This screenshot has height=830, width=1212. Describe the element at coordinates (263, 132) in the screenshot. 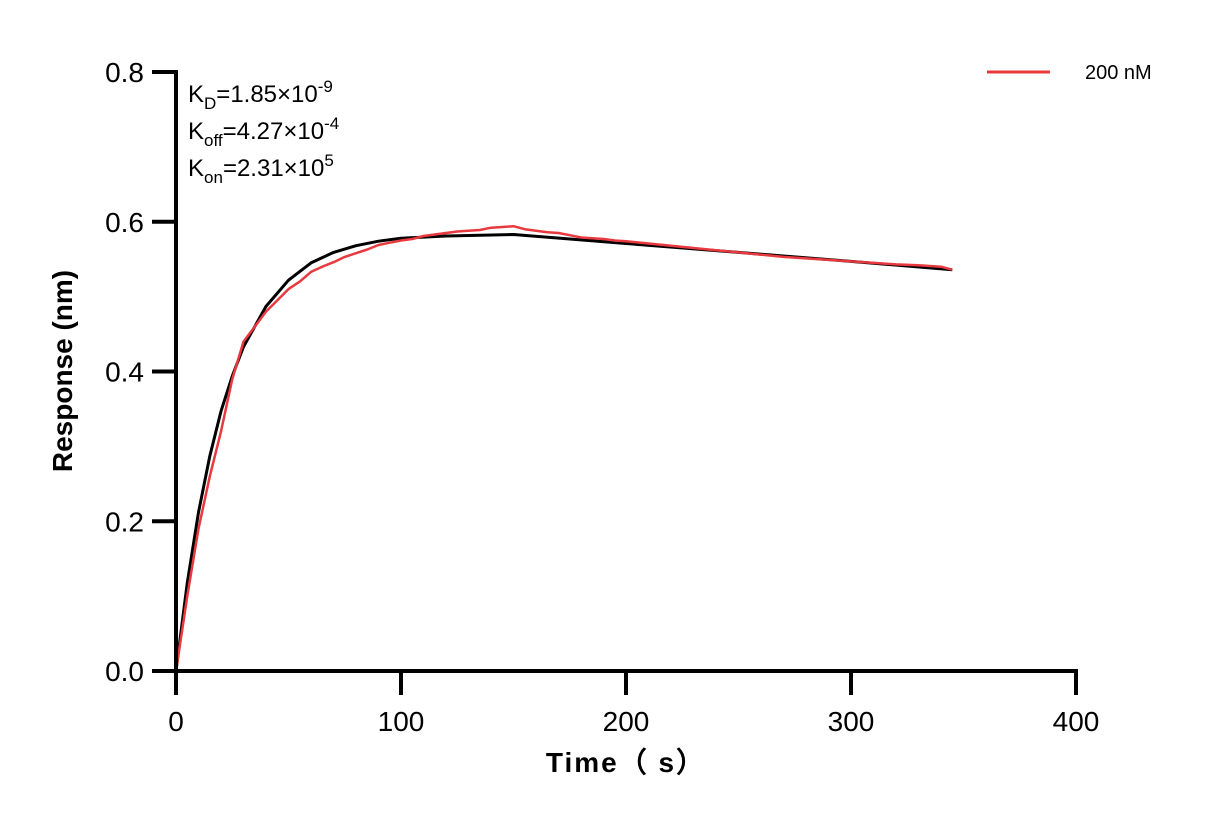

I see `kinetic-constant: Koff=4.27×10-4` at that location.